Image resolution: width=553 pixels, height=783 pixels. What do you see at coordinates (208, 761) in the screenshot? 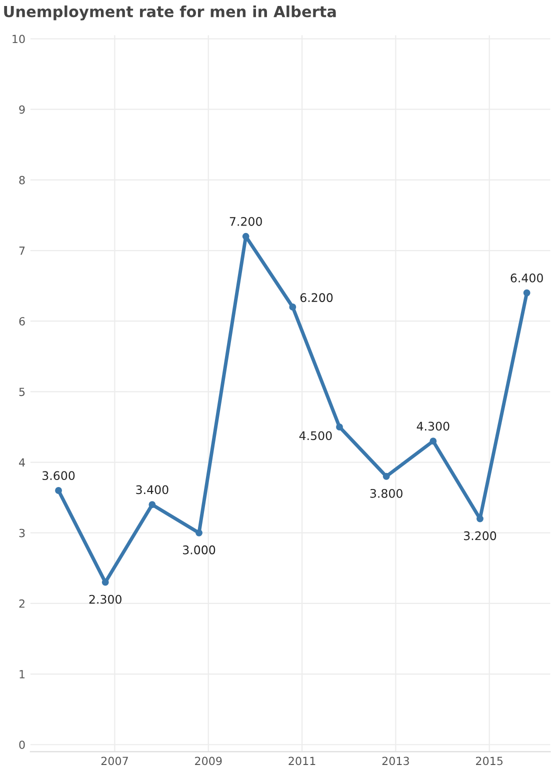
I see `x-tick-label: 2009` at bounding box center [208, 761].